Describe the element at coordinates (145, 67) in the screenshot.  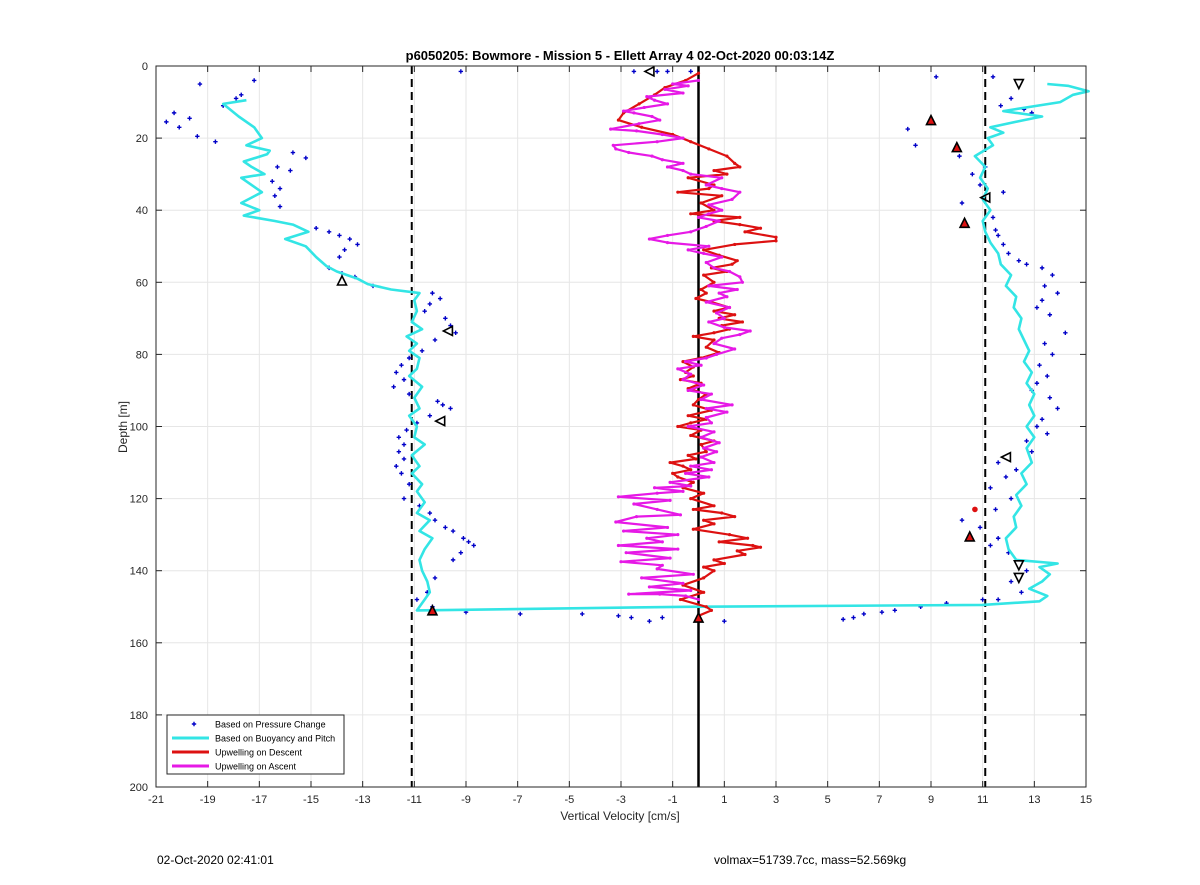
I see `y-tick-label: 0` at that location.